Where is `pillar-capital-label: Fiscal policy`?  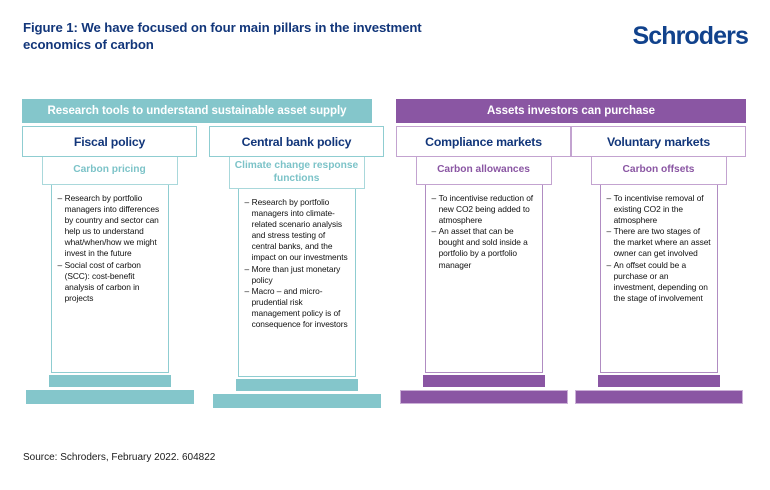 pillar-capital-label: Fiscal policy is located at coordinates (109, 141).